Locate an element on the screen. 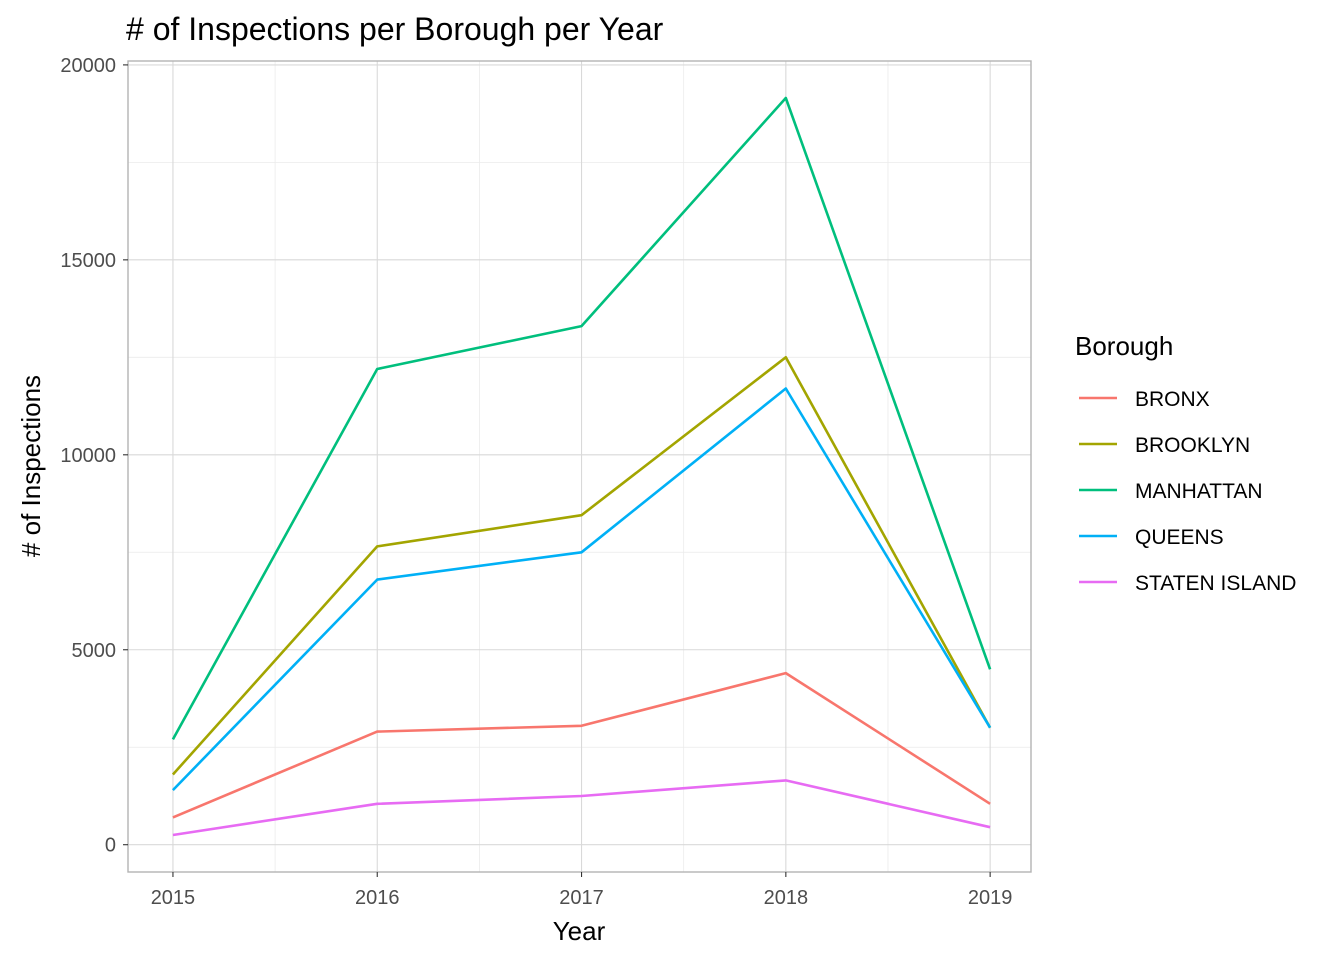 The image size is (1344, 960). legend-item-staten-island: STATEN ISLAND is located at coordinates (1187, 583).